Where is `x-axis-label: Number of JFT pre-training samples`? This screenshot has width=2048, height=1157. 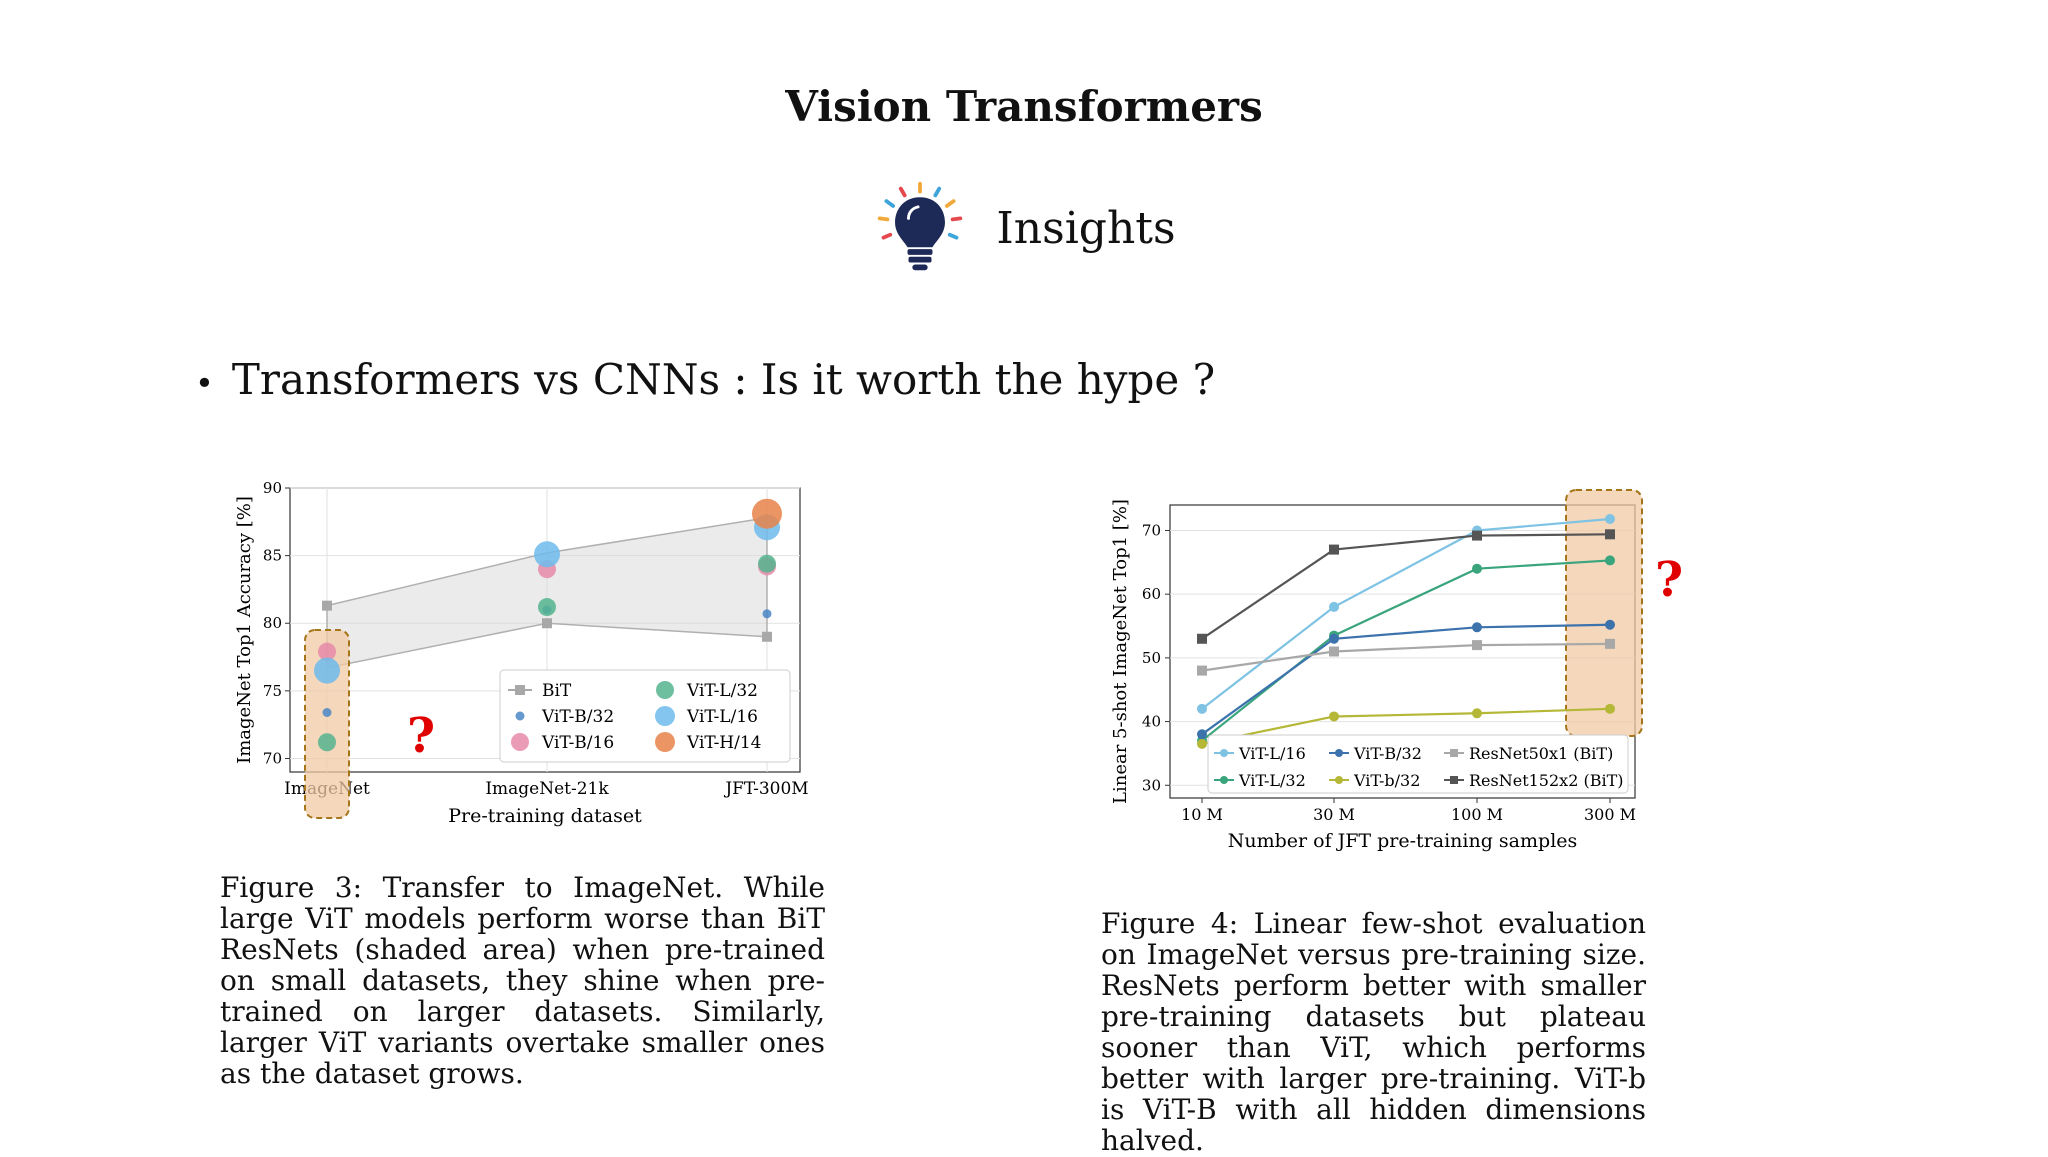
x-axis-label: Number of JFT pre-training samples is located at coordinates (1403, 841).